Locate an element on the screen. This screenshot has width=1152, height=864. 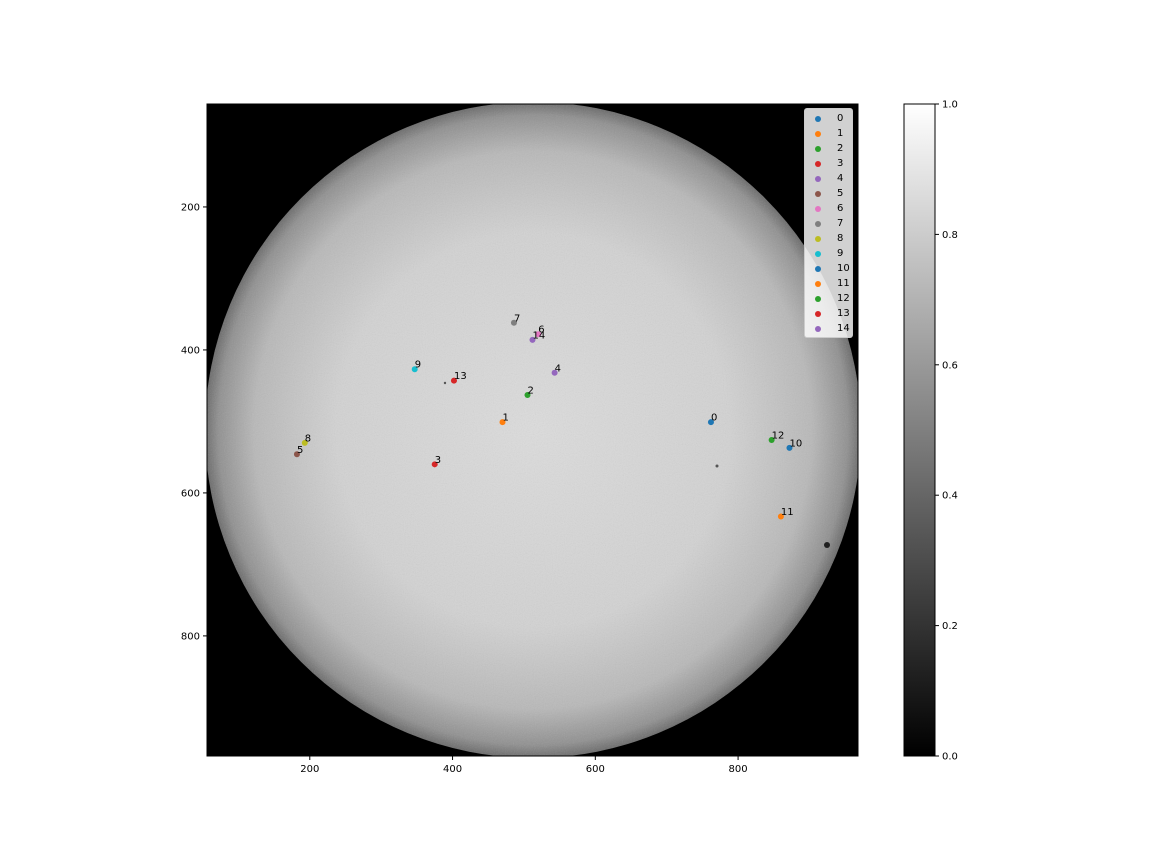
colorbar-tick-label: 0.4 is located at coordinates (950, 496).